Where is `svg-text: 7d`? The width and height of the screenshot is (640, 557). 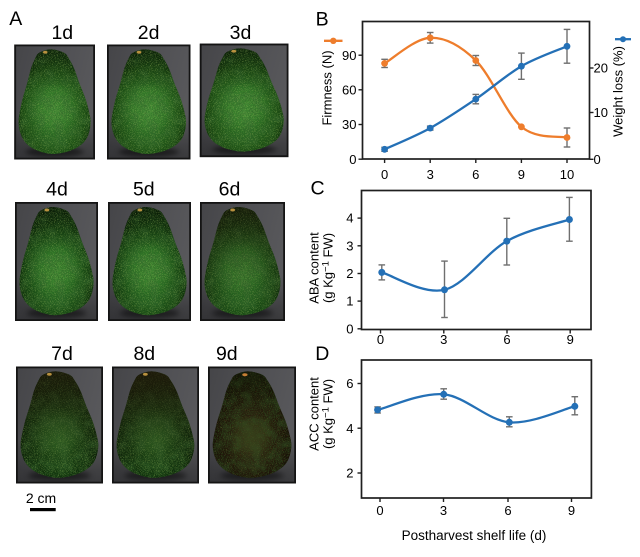 svg-text: 7d is located at coordinates (62, 354).